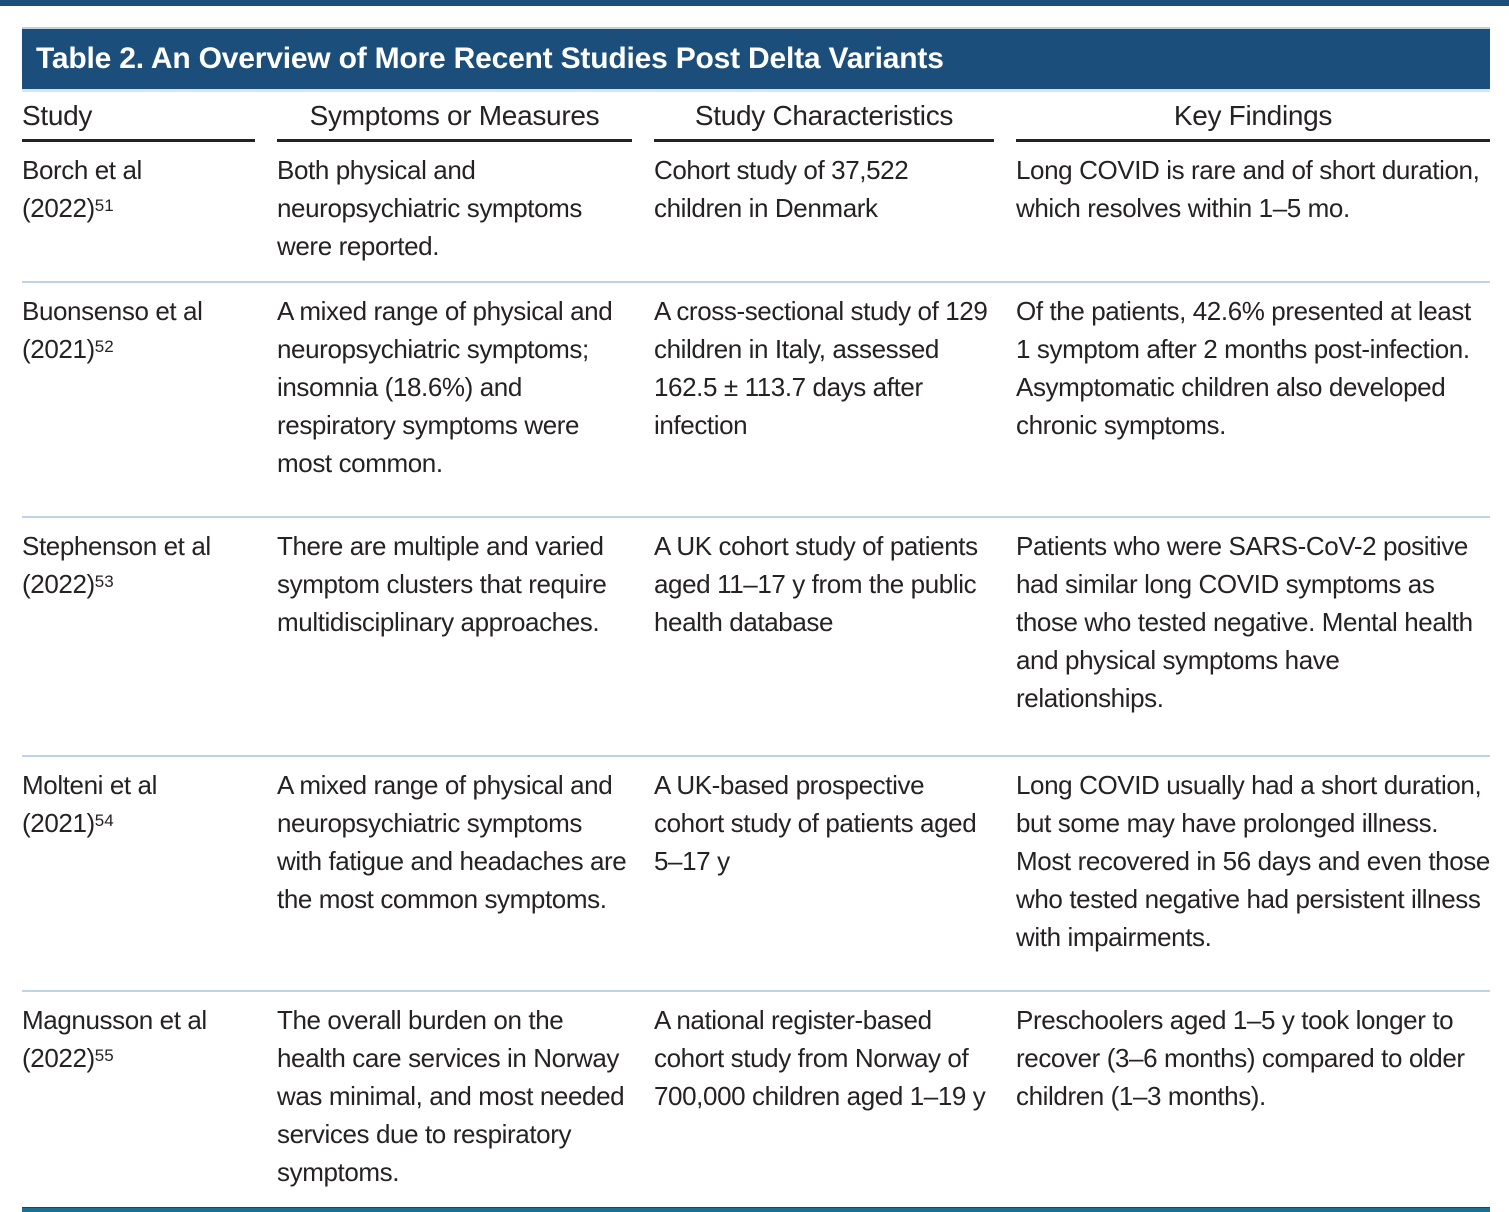 Image resolution: width=1509 pixels, height=1212 pixels. Describe the element at coordinates (114, 1020) in the screenshot. I see `study-author: Magnusson et al` at that location.